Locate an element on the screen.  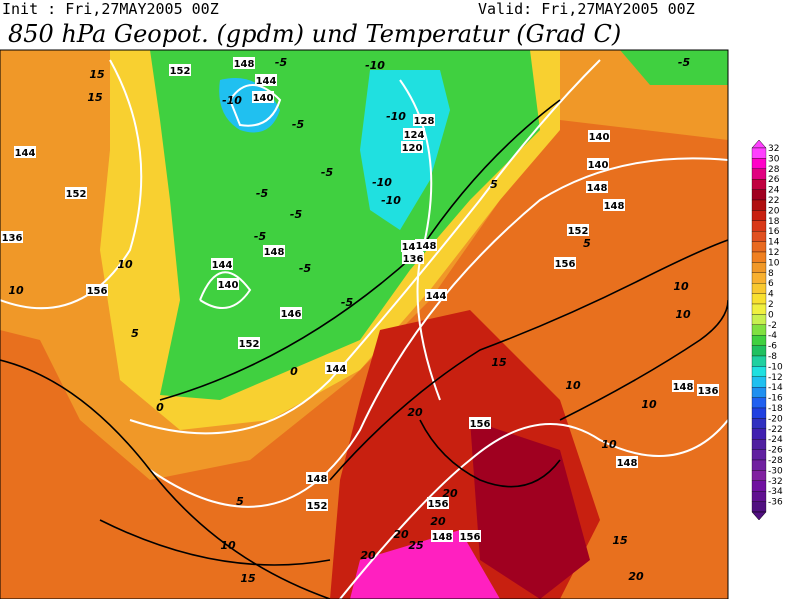
colorbar-label: 10 is located at coordinates (774, 263).